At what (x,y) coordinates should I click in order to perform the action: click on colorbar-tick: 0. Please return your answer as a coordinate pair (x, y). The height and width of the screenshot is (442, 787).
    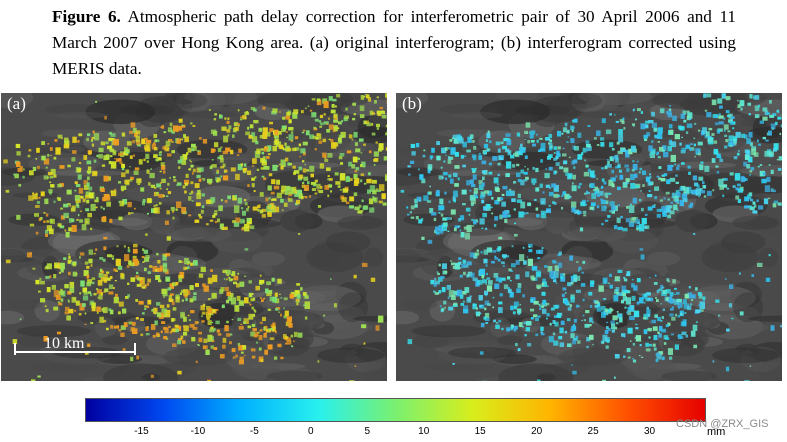
    Looking at the image, I should click on (311, 431).